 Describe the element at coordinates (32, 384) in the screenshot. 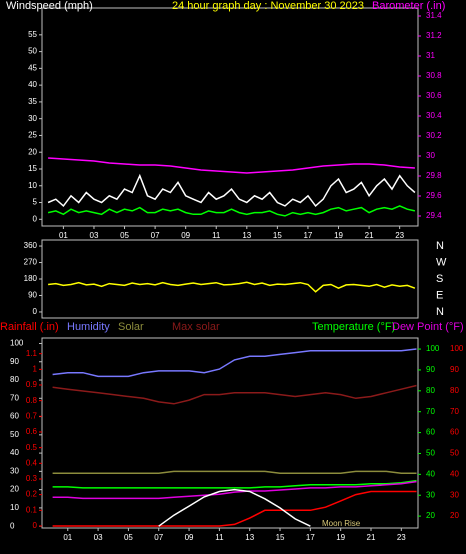

I see `rain-tick-label: 0.9` at that location.